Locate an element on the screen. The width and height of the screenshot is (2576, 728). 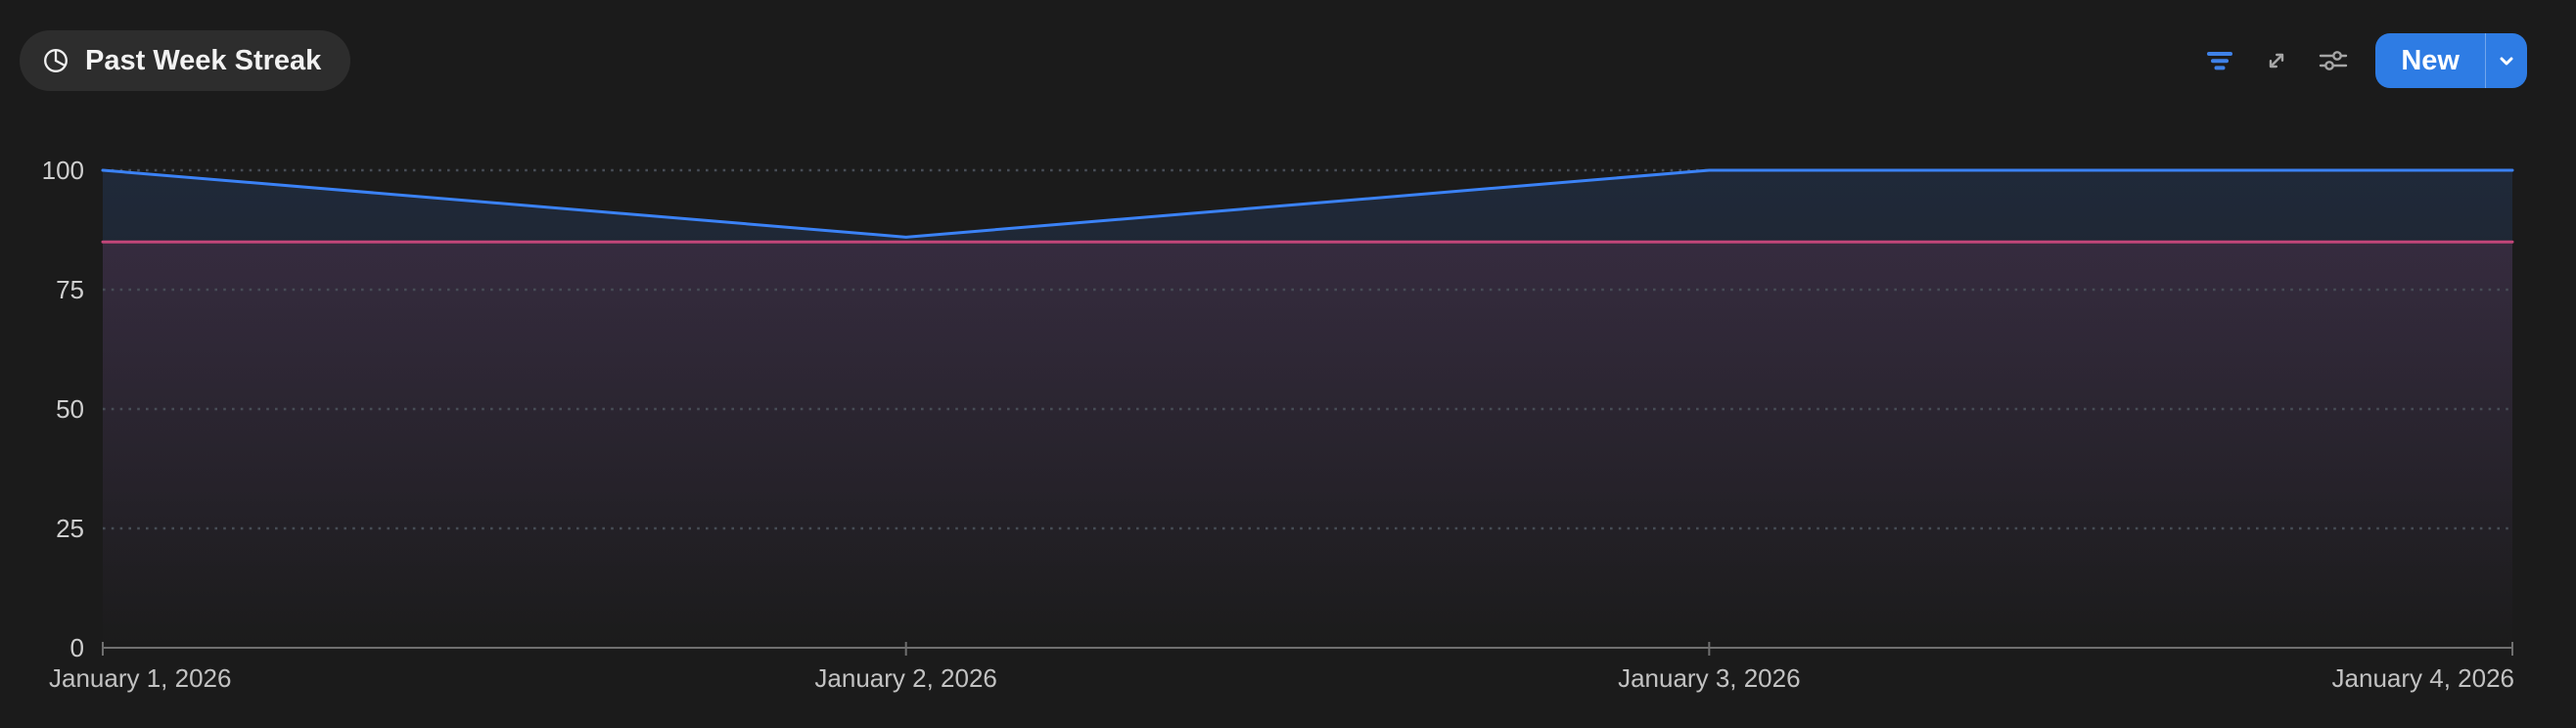
chevron-down-icon is located at coordinates (2507, 61).